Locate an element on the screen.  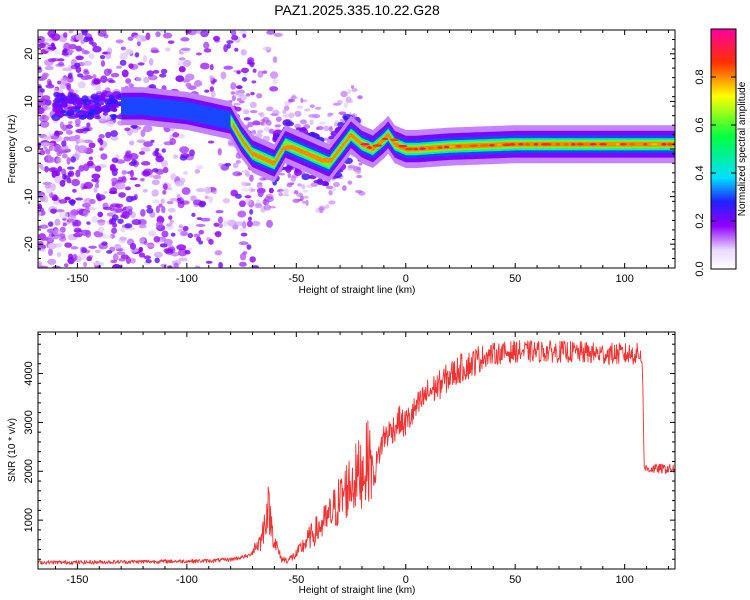
colorbar-gradient is located at coordinates (723, 149).